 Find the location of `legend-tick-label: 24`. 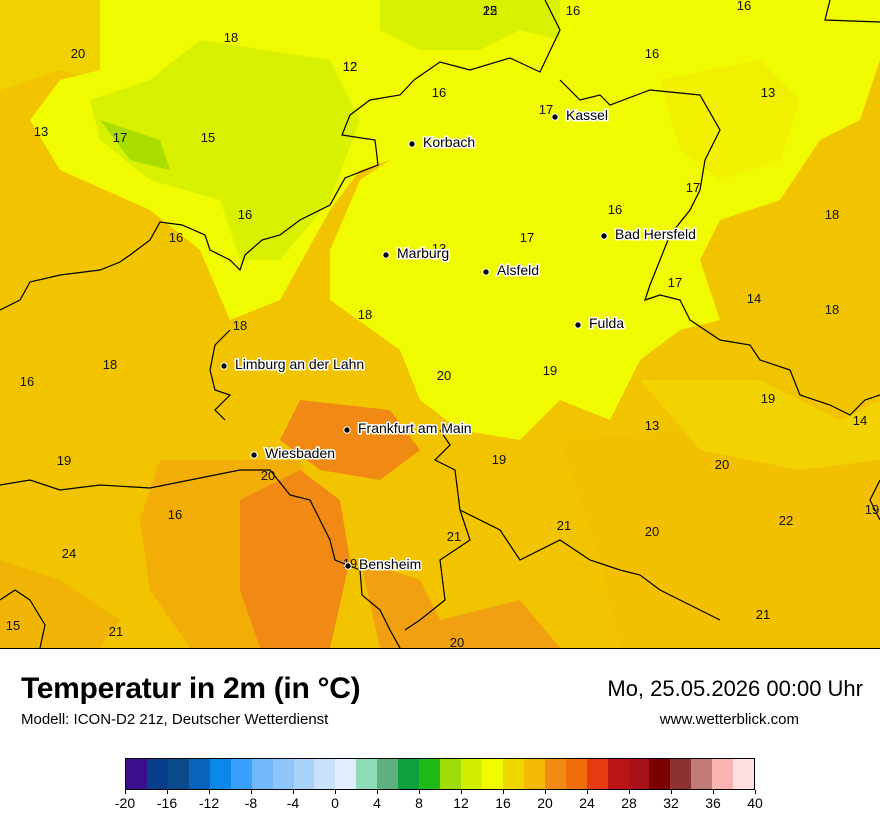

legend-tick-label: 24 is located at coordinates (587, 803).